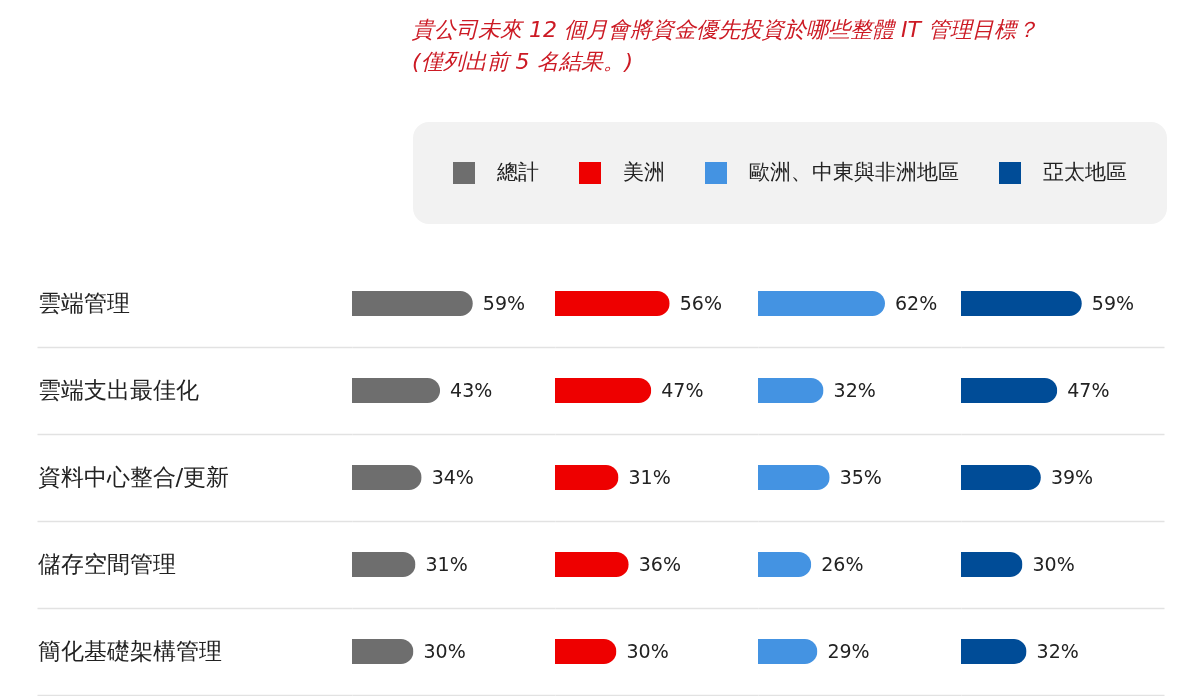 Image resolution: width=1200 pixels, height=696 pixels. Describe the element at coordinates (860, 476) in the screenshot. I see `data-label: 35%` at that location.